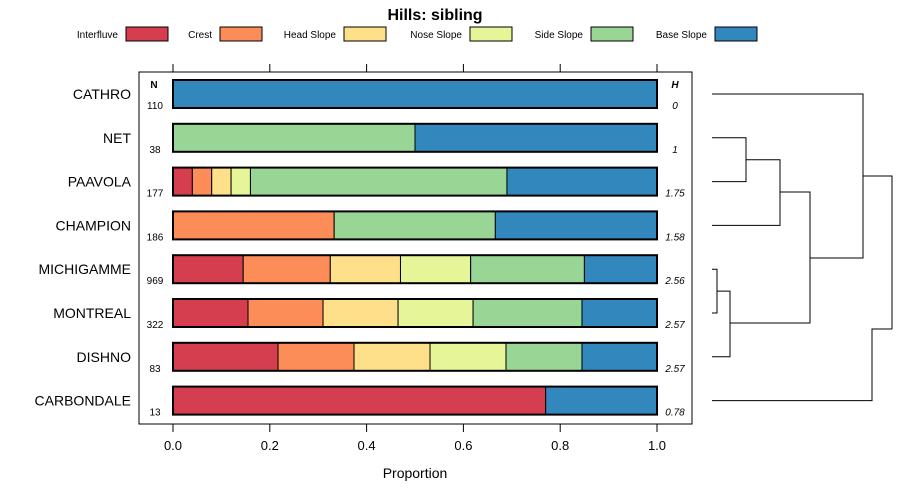  Describe the element at coordinates (559, 35) in the screenshot. I see `legend-label-side-slope: Side Slope` at that location.